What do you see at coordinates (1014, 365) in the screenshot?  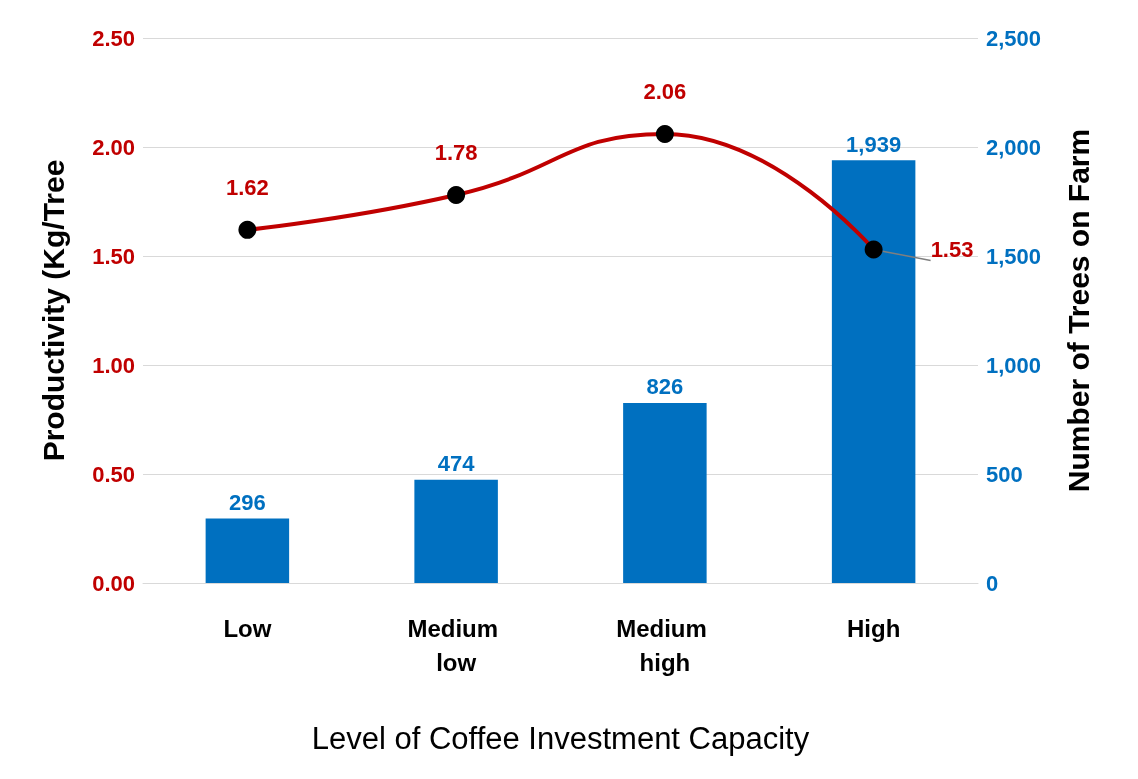 I see `y2-tick-label: 1,000` at bounding box center [1014, 365].